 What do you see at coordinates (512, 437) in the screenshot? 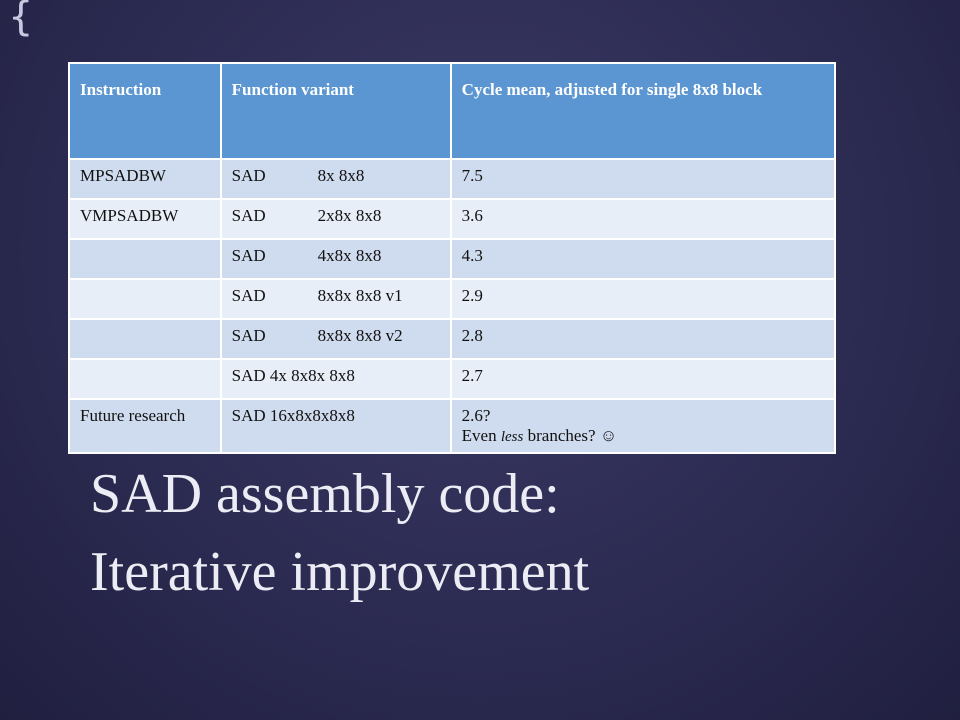
I see `cell-text-italic: less` at bounding box center [512, 437].